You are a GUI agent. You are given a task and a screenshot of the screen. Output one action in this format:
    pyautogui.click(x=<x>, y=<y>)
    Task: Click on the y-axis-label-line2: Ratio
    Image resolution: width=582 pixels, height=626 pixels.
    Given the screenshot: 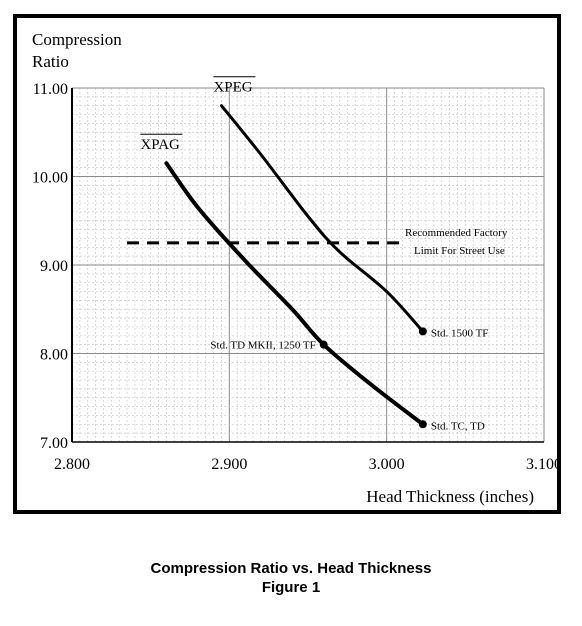 What is the action you would take?
    pyautogui.click(x=50, y=61)
    